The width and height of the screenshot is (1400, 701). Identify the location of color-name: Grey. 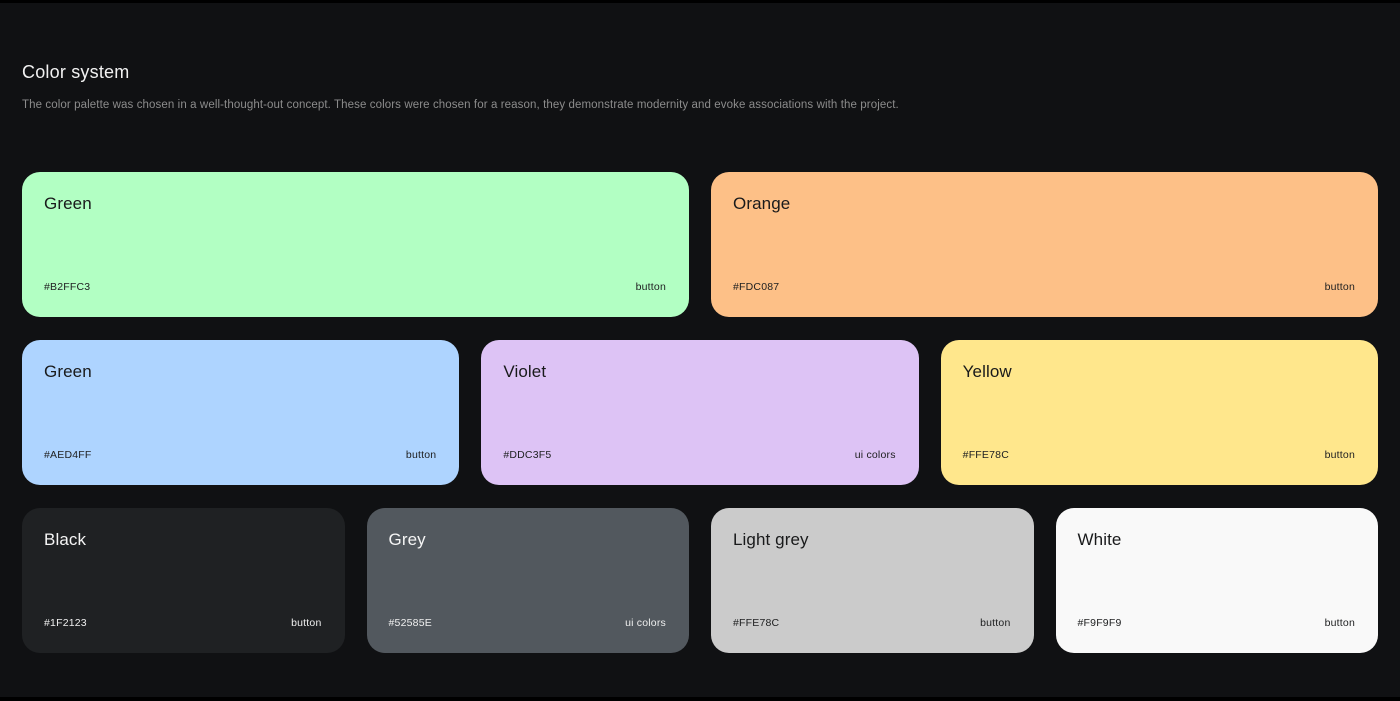
(407, 539).